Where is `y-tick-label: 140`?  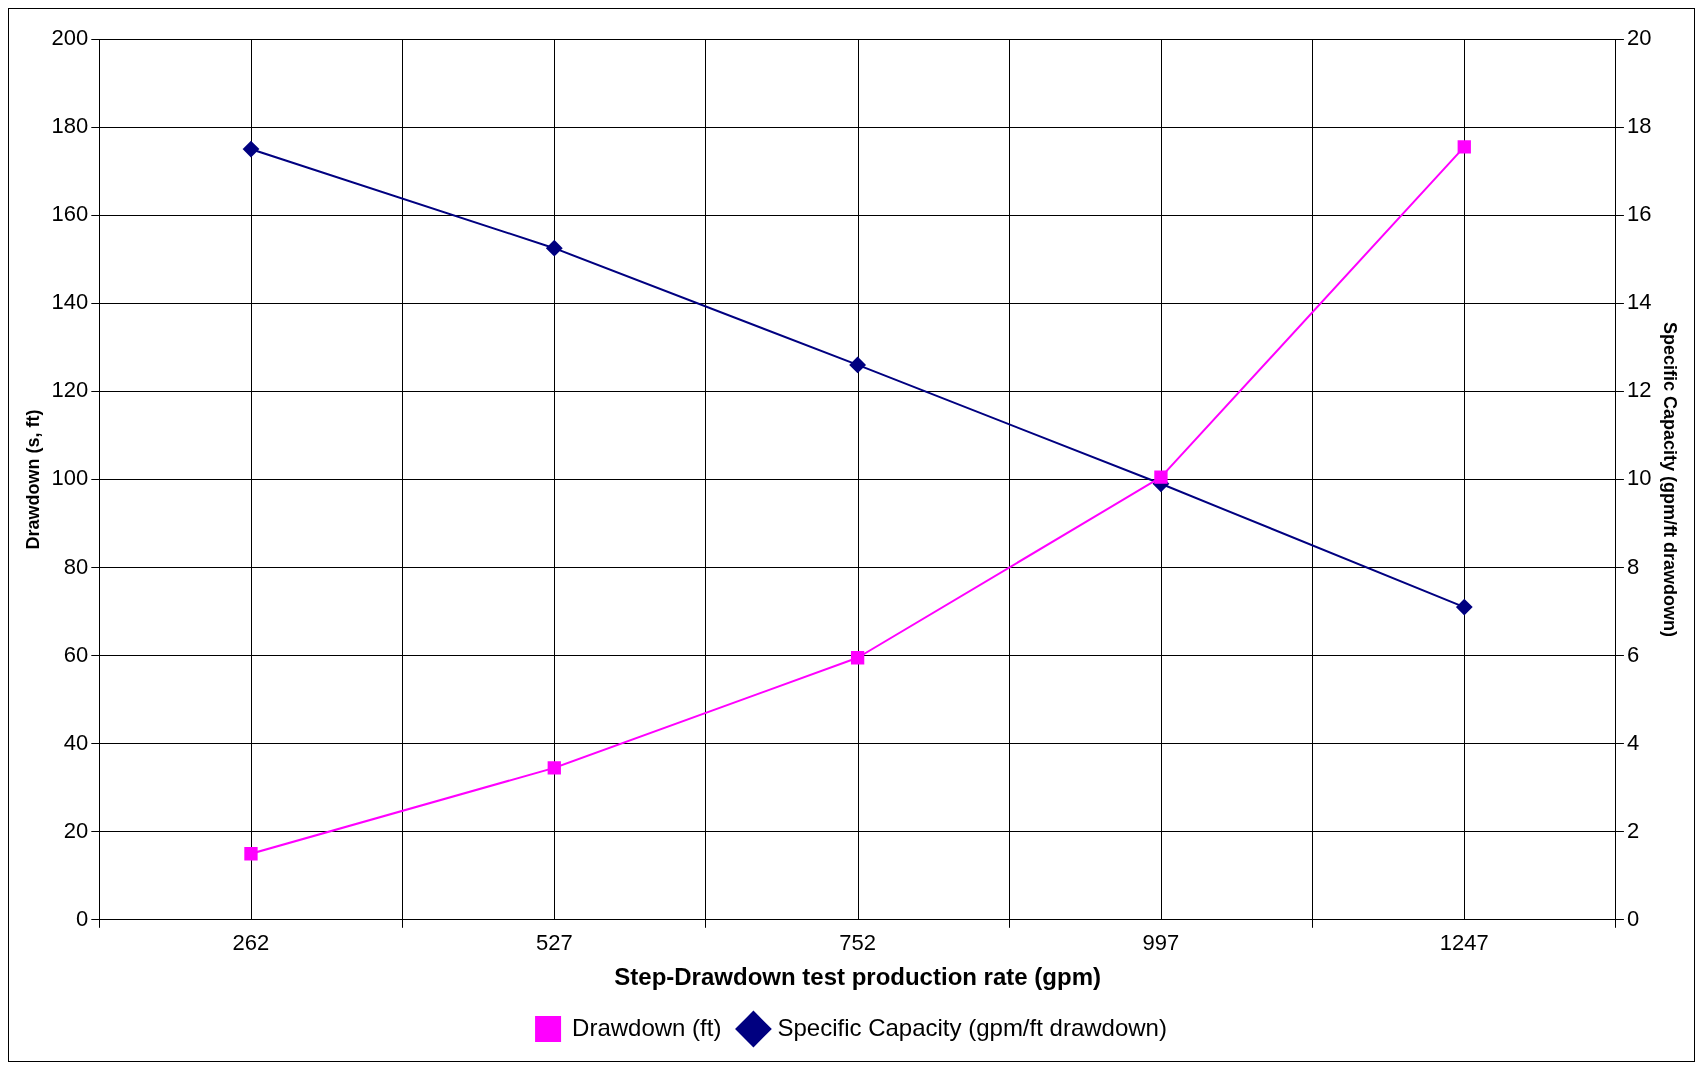
y-tick-label: 140 is located at coordinates (70, 302).